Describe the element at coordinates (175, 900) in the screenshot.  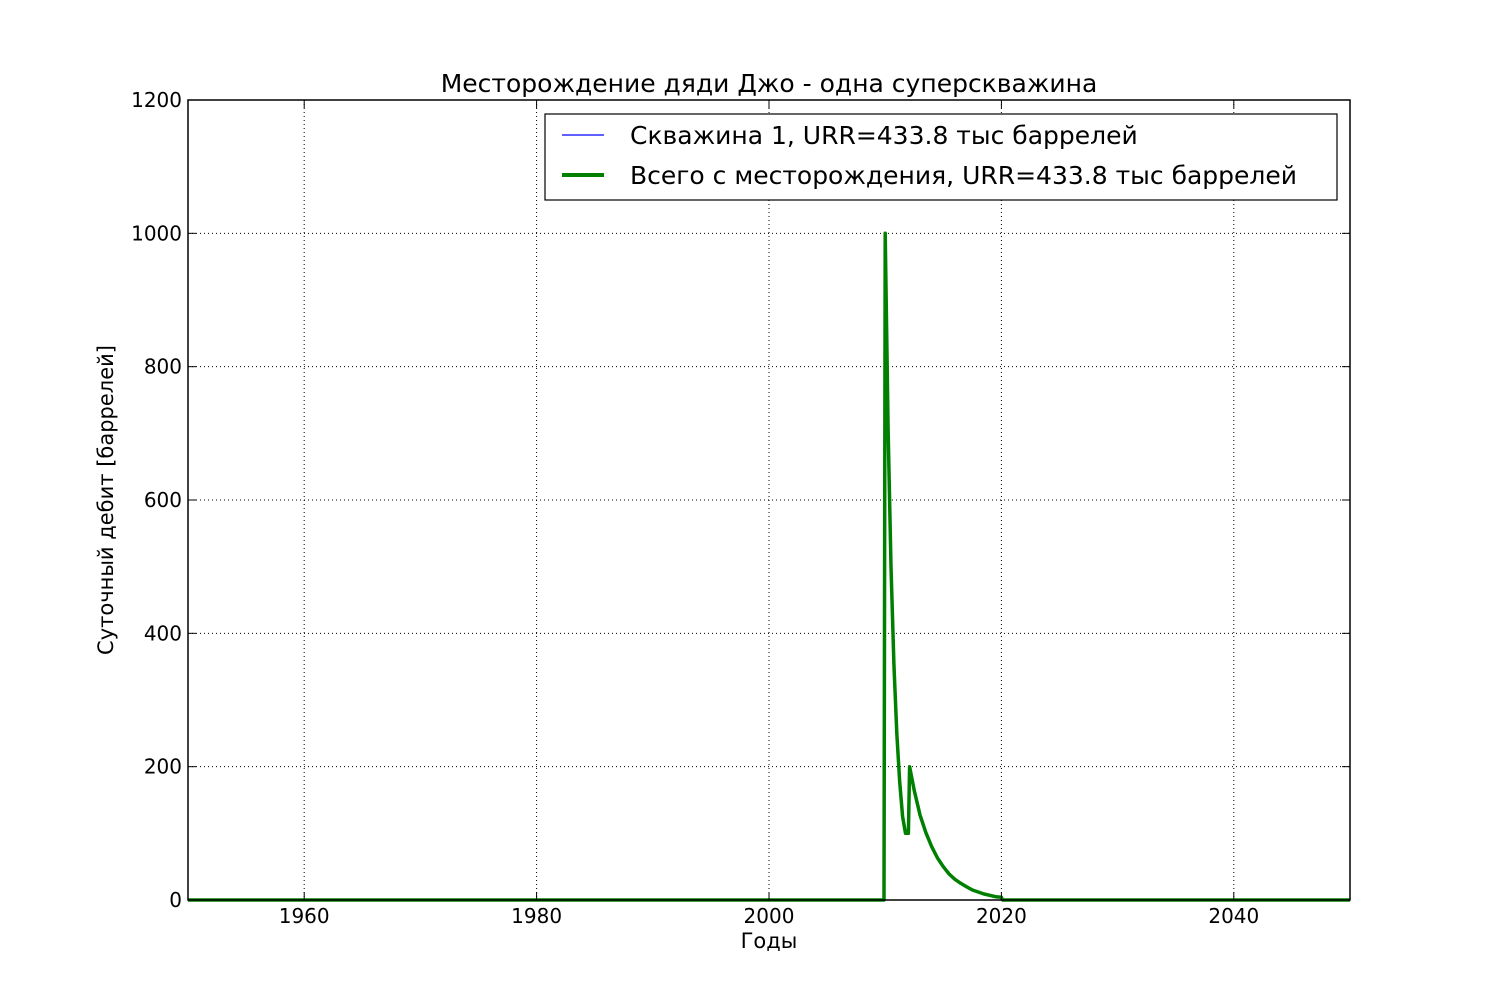
I see `y-tick-label: 0` at that location.